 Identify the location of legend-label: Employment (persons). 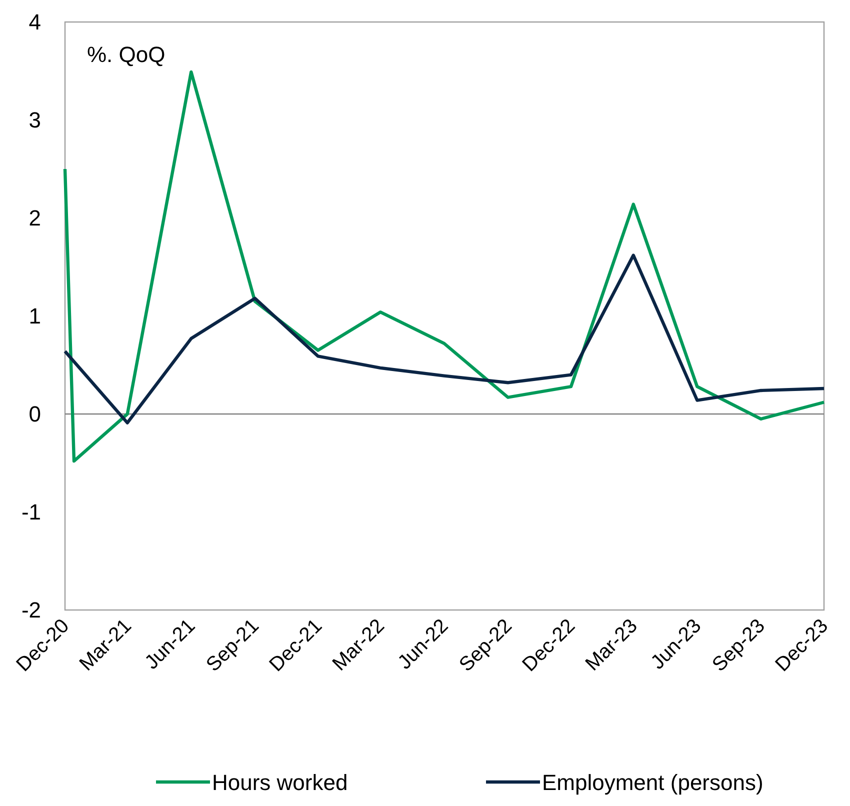
(653, 782).